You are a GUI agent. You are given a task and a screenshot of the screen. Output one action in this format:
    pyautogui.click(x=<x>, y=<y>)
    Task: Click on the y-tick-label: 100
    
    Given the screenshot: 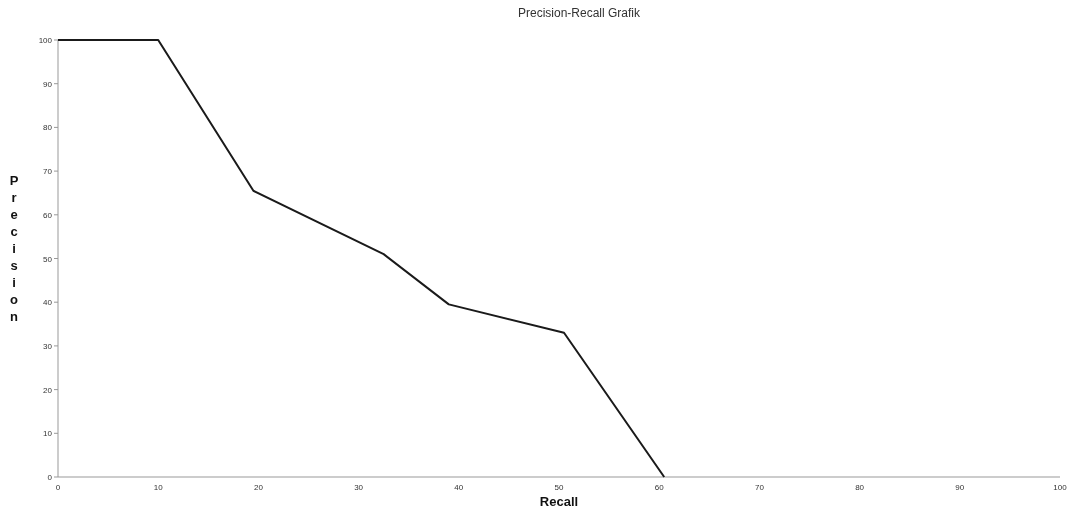 What is the action you would take?
    pyautogui.click(x=45, y=40)
    